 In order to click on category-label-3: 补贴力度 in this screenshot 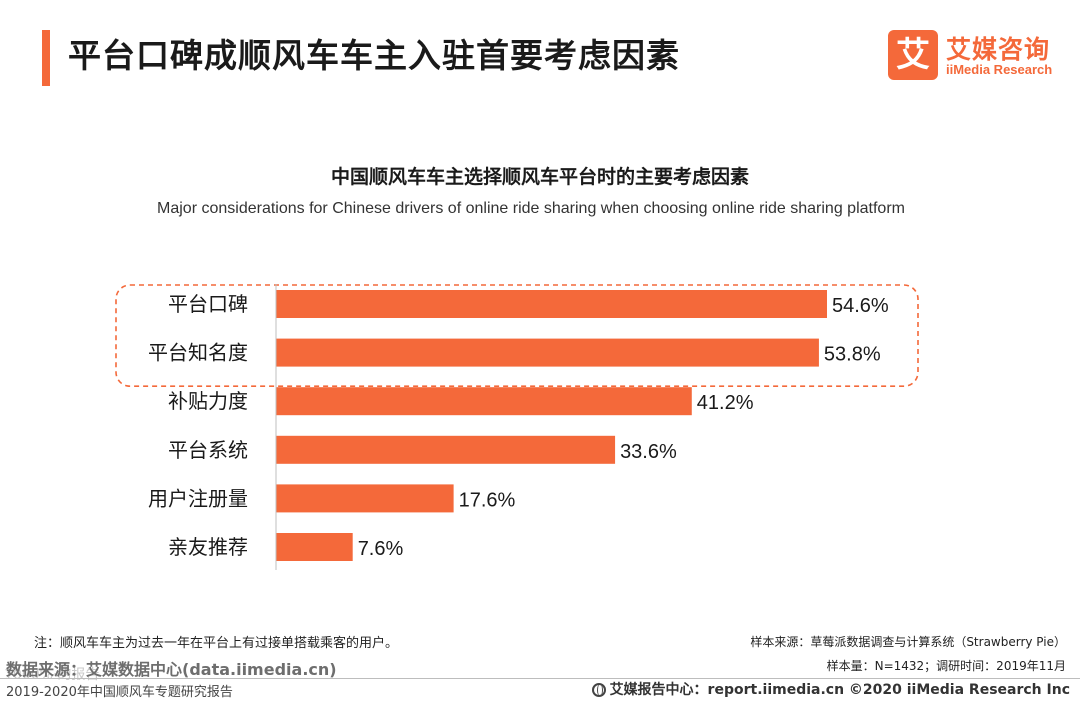, I will do `click(208, 401)`.